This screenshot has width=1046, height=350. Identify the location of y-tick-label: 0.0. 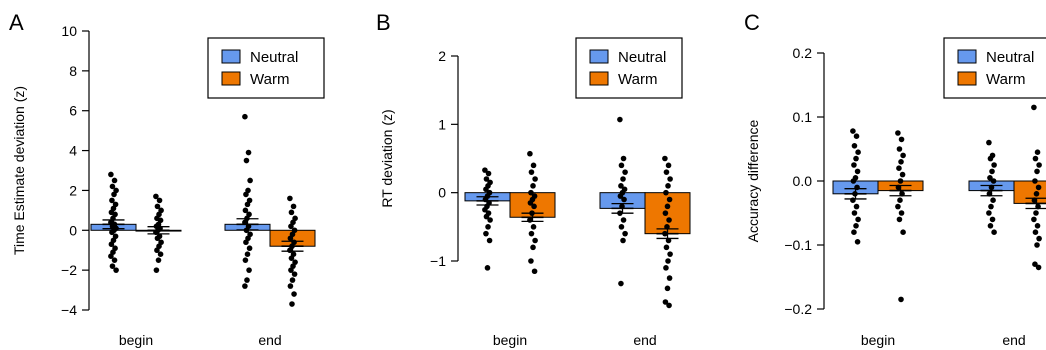
(803, 181).